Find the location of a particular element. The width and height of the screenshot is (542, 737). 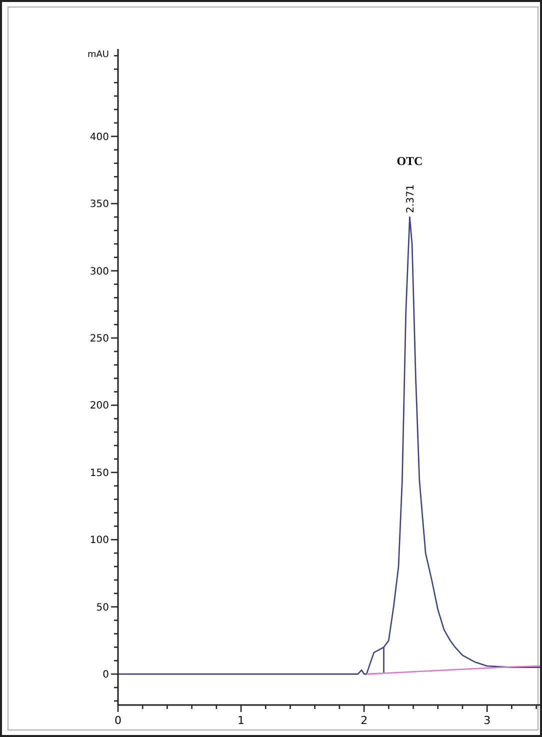

x-tick-label: 0 is located at coordinates (118, 720).